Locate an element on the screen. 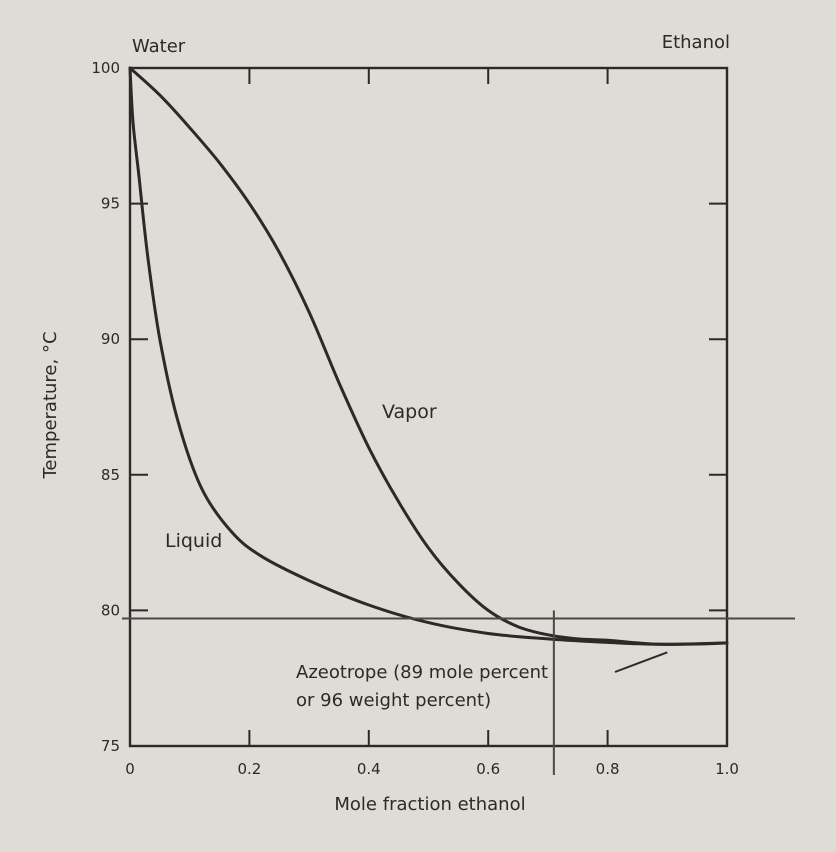 This screenshot has height=852, width=836. x-tick-label: 0.4 is located at coordinates (369, 769).